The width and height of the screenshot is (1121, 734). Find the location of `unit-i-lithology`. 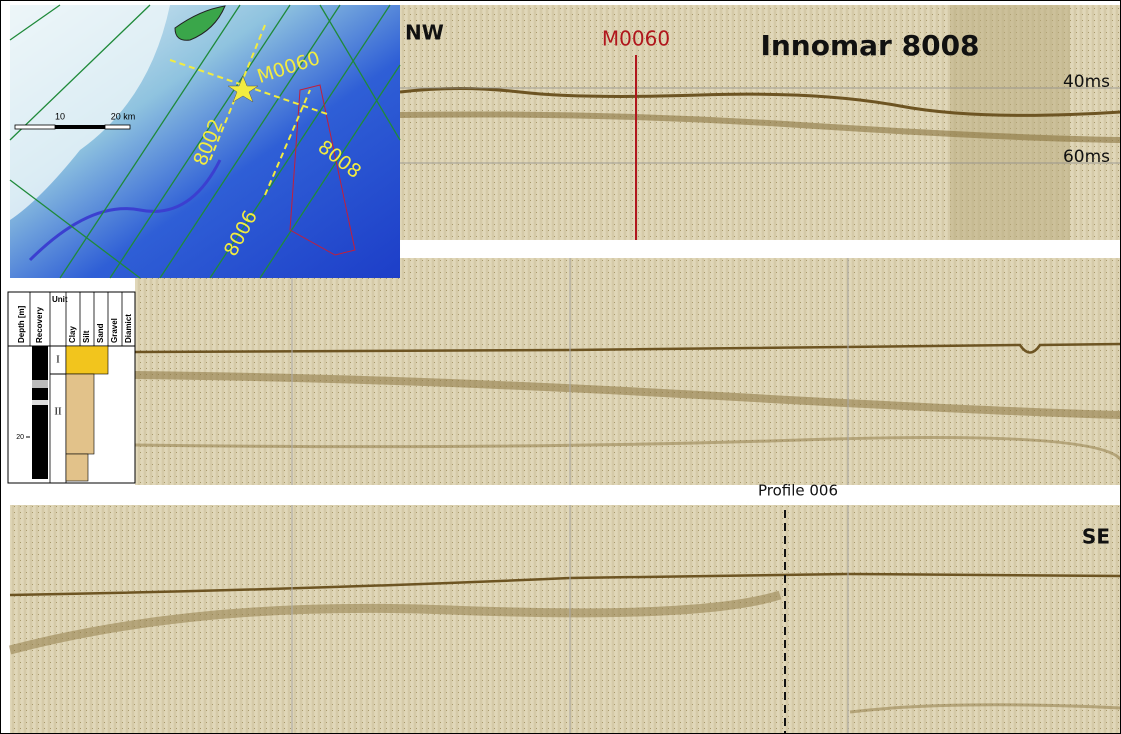

unit-i-lithology is located at coordinates (87, 360).